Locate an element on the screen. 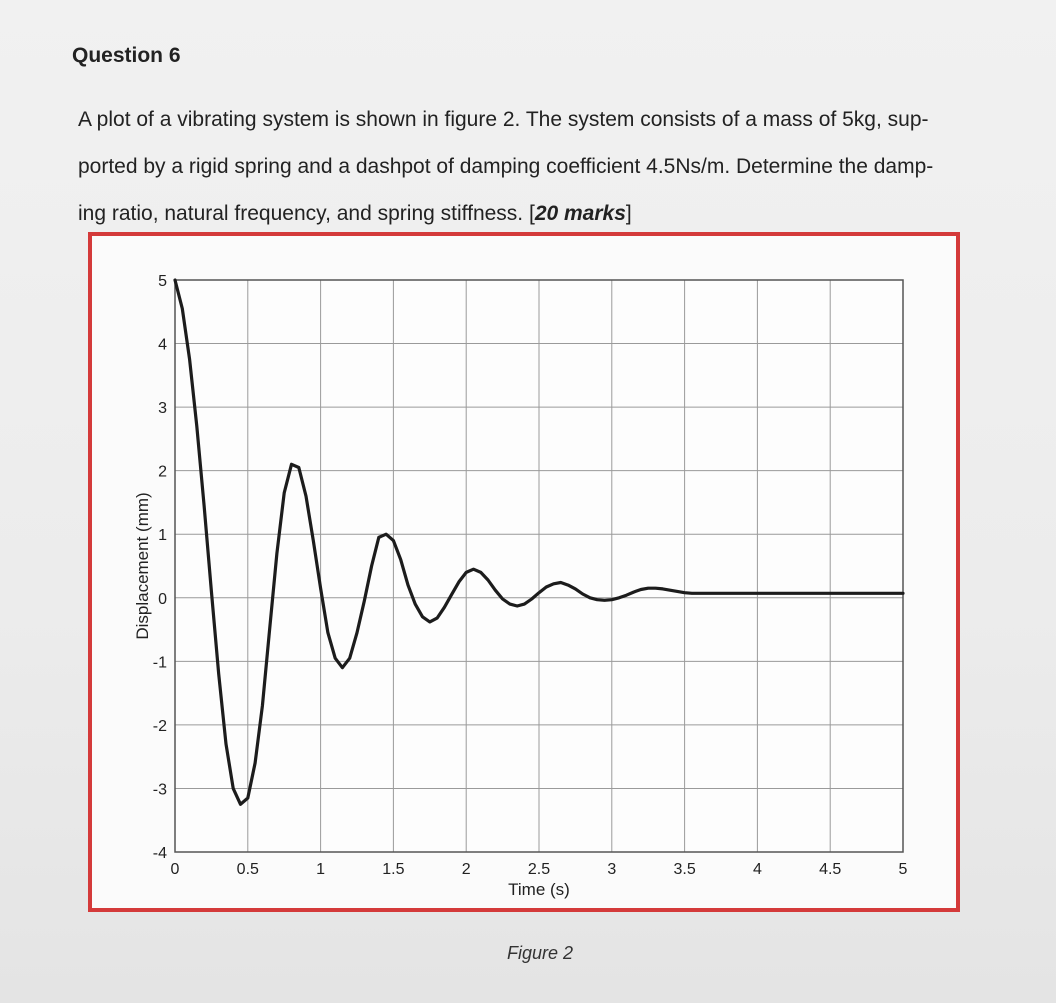 The width and height of the screenshot is (1056, 1003). x-tick-label: 2.5 is located at coordinates (539, 869).